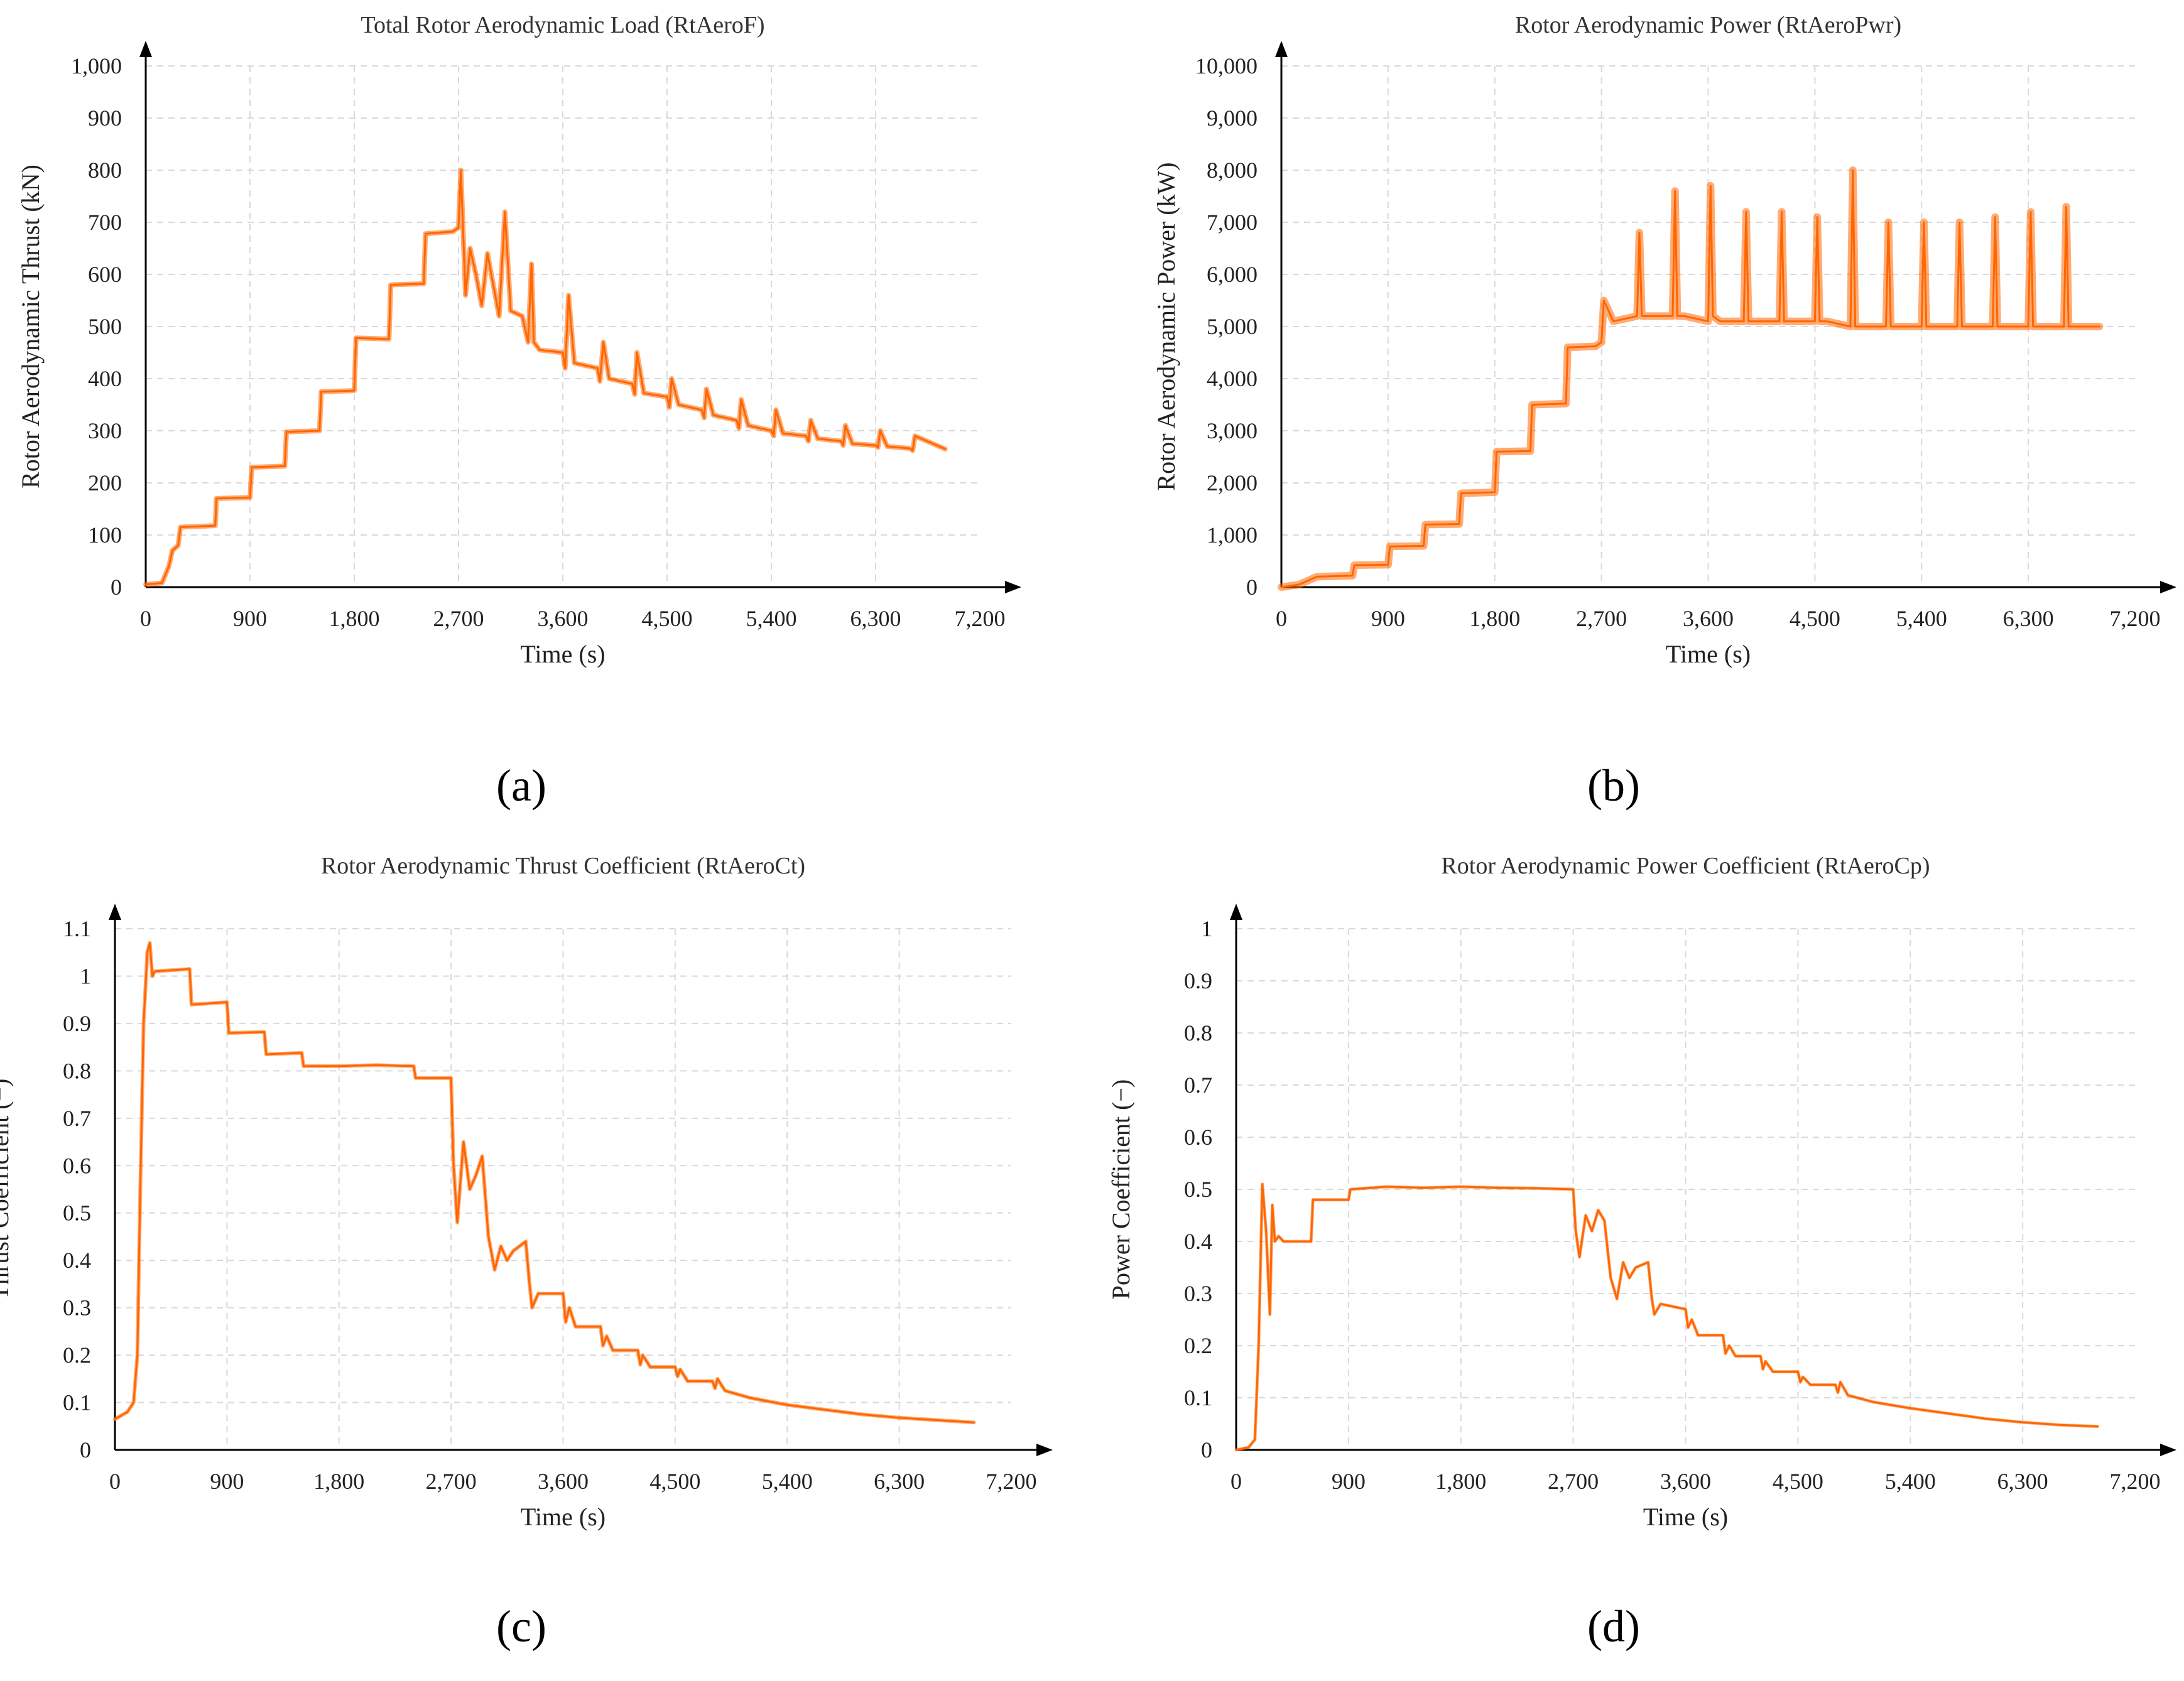 Image resolution: width=2184 pixels, height=1681 pixels. Describe the element at coordinates (1232, 170) in the screenshot. I see `y-tick-label: 8,000` at that location.